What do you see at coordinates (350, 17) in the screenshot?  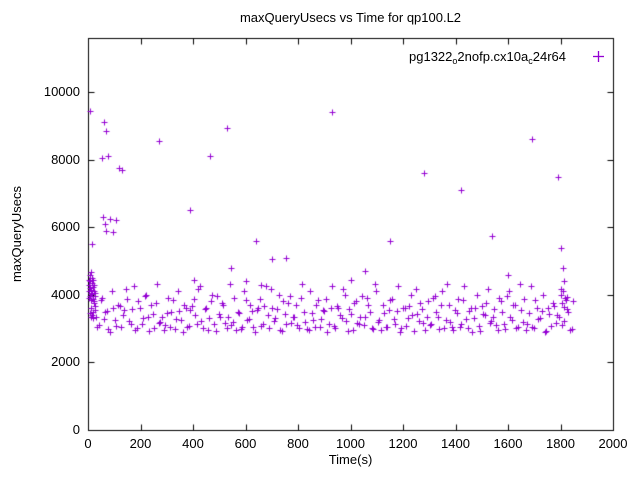 I see `chart-title: maxQueryUsecs vs Time for qp100.L2` at bounding box center [350, 17].